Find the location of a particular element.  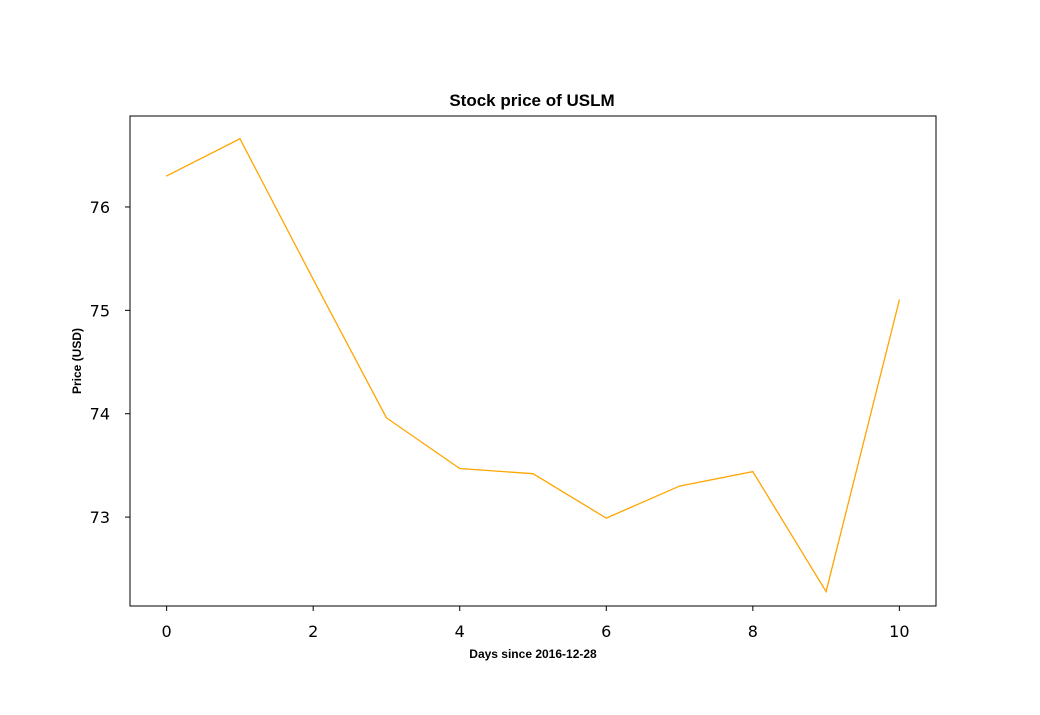

x-tick-label: 10 is located at coordinates (899, 631).